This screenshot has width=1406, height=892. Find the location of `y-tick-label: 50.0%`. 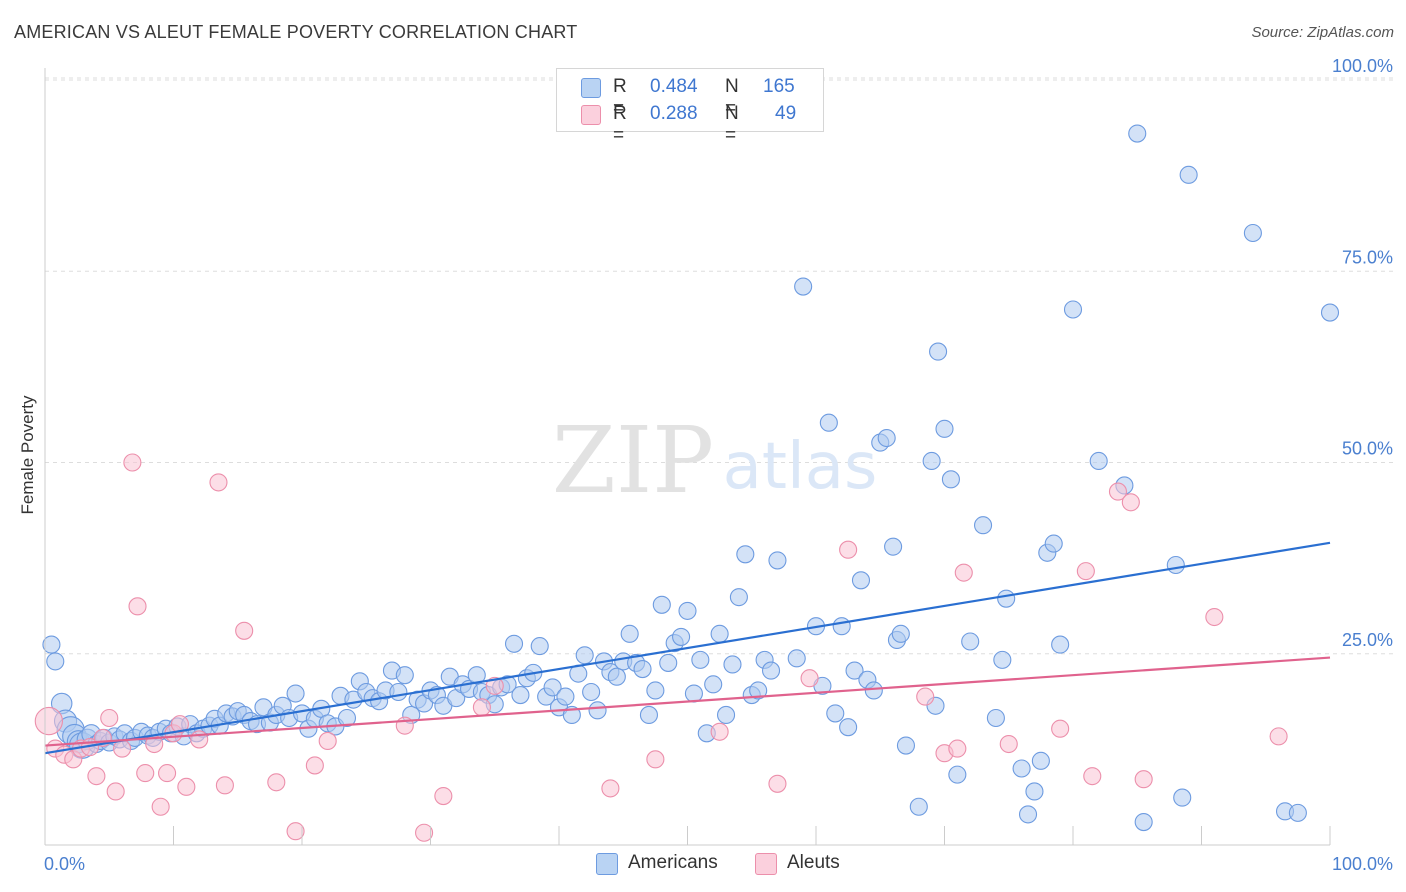

y-tick-label: 50.0% is located at coordinates (1367, 449).